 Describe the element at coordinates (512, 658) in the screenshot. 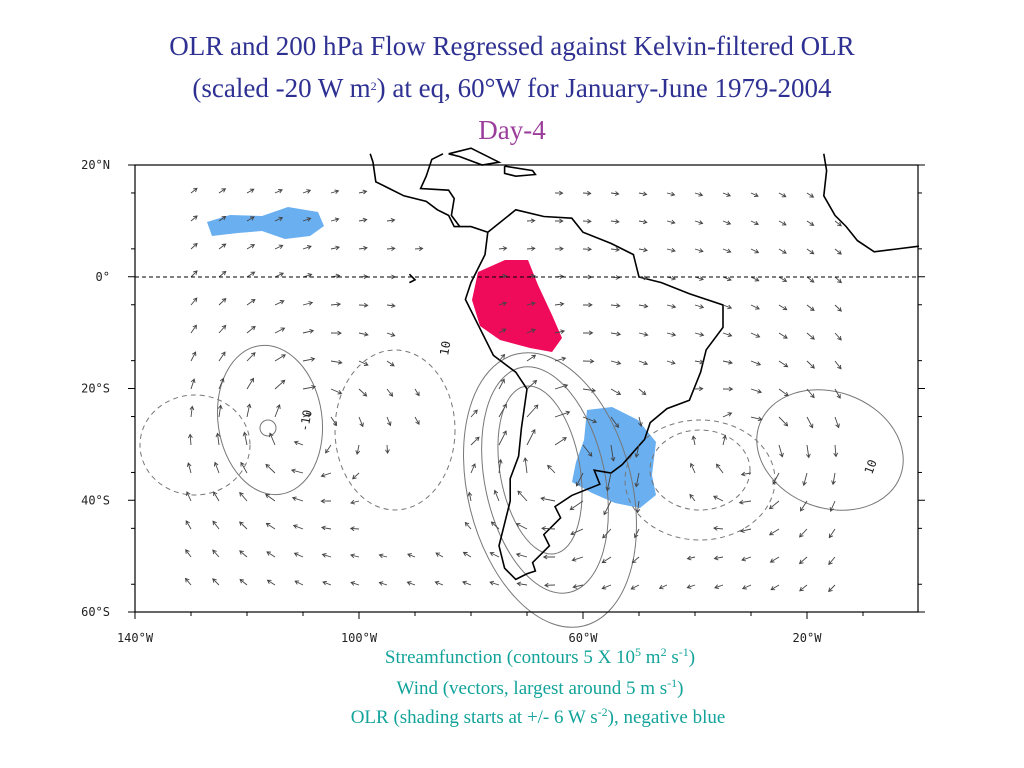

I see `caption-line-1: Streamfunction (contours 5 X 105 m2 s-1)` at that location.